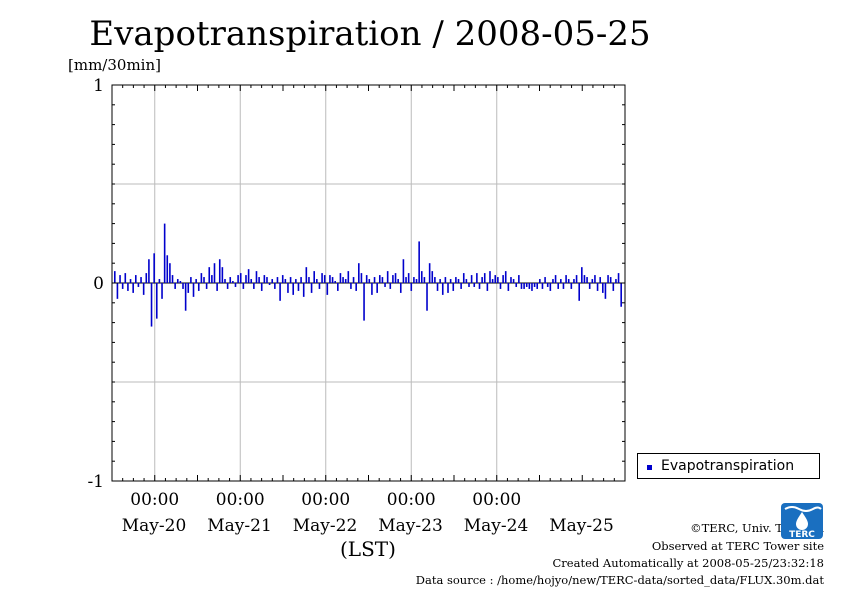  What do you see at coordinates (239, 526) in the screenshot?
I see `x-tick-label-date: May-21` at bounding box center [239, 526].